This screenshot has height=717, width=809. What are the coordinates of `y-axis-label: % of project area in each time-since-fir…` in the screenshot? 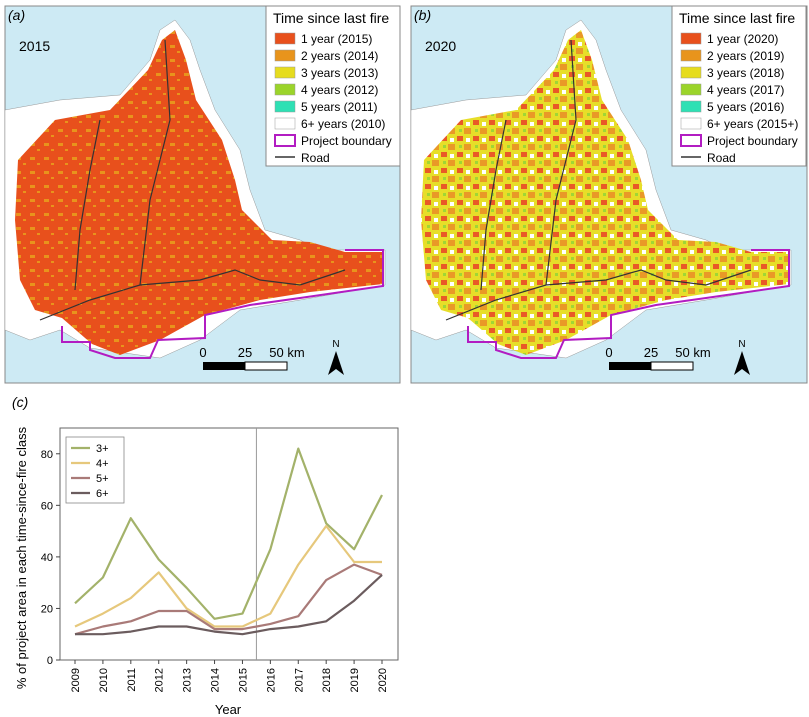 It's located at (21, 557).